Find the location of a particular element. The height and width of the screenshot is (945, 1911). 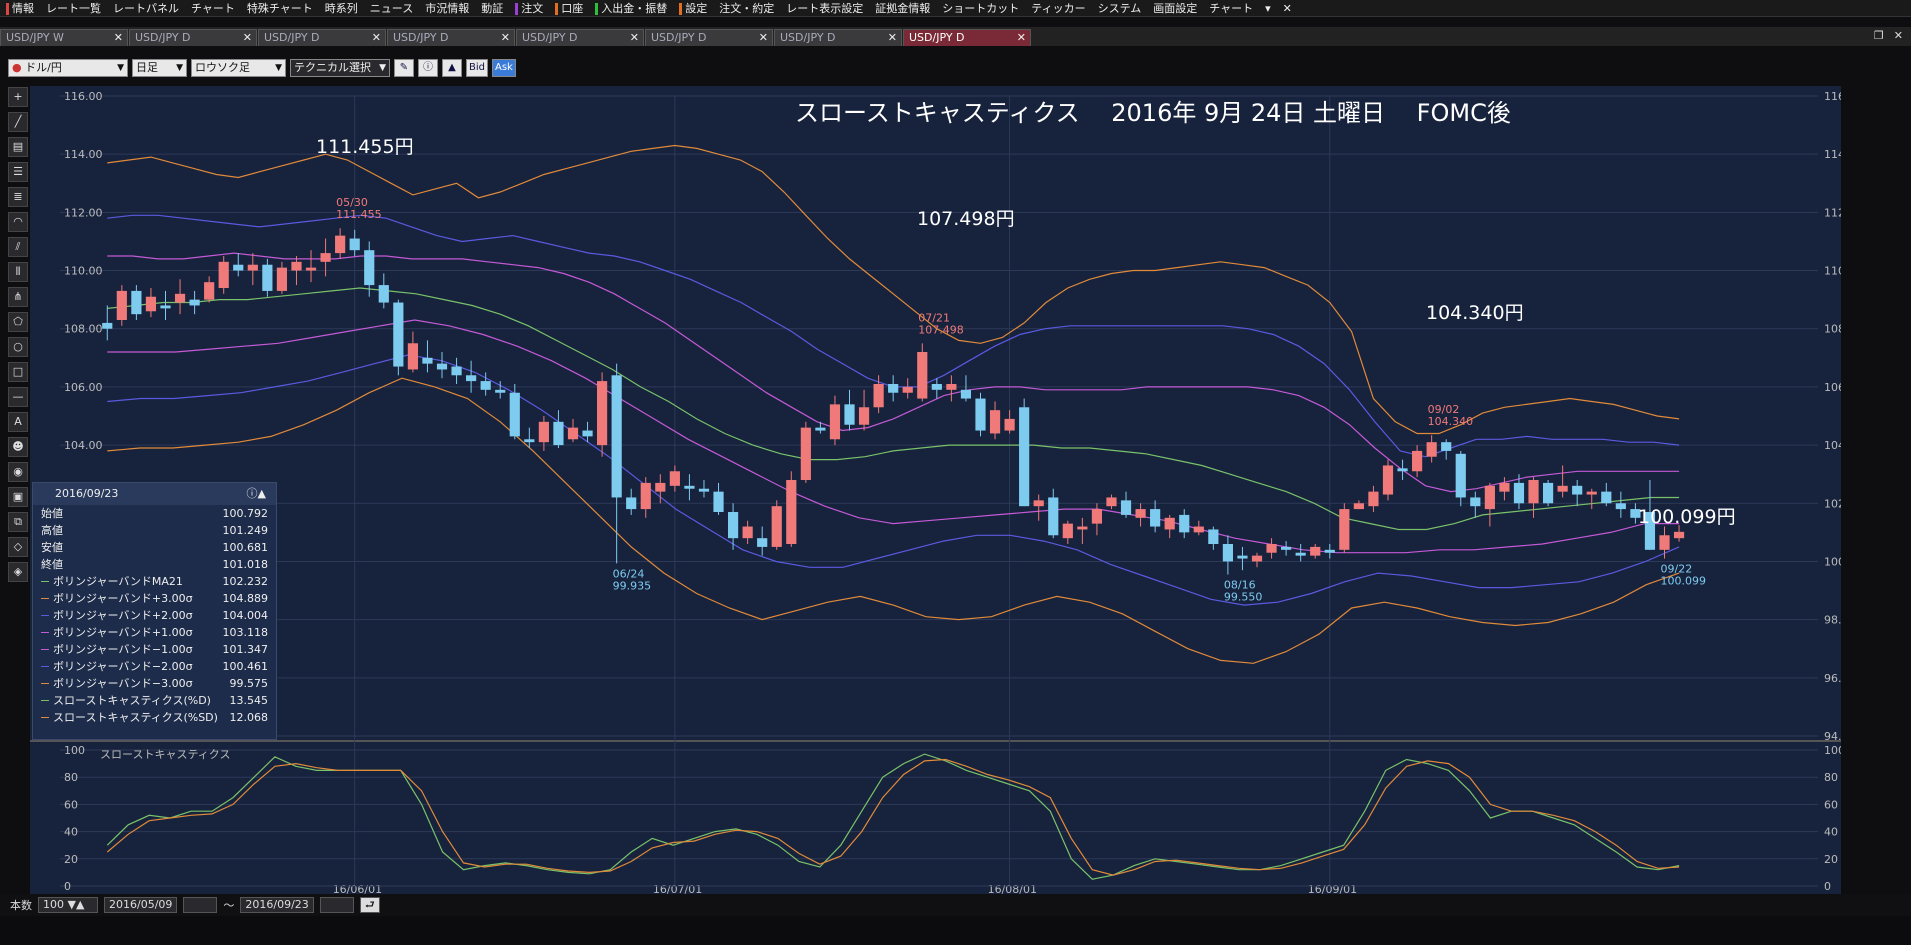

menu-item-8: 動証 is located at coordinates (492, 8).